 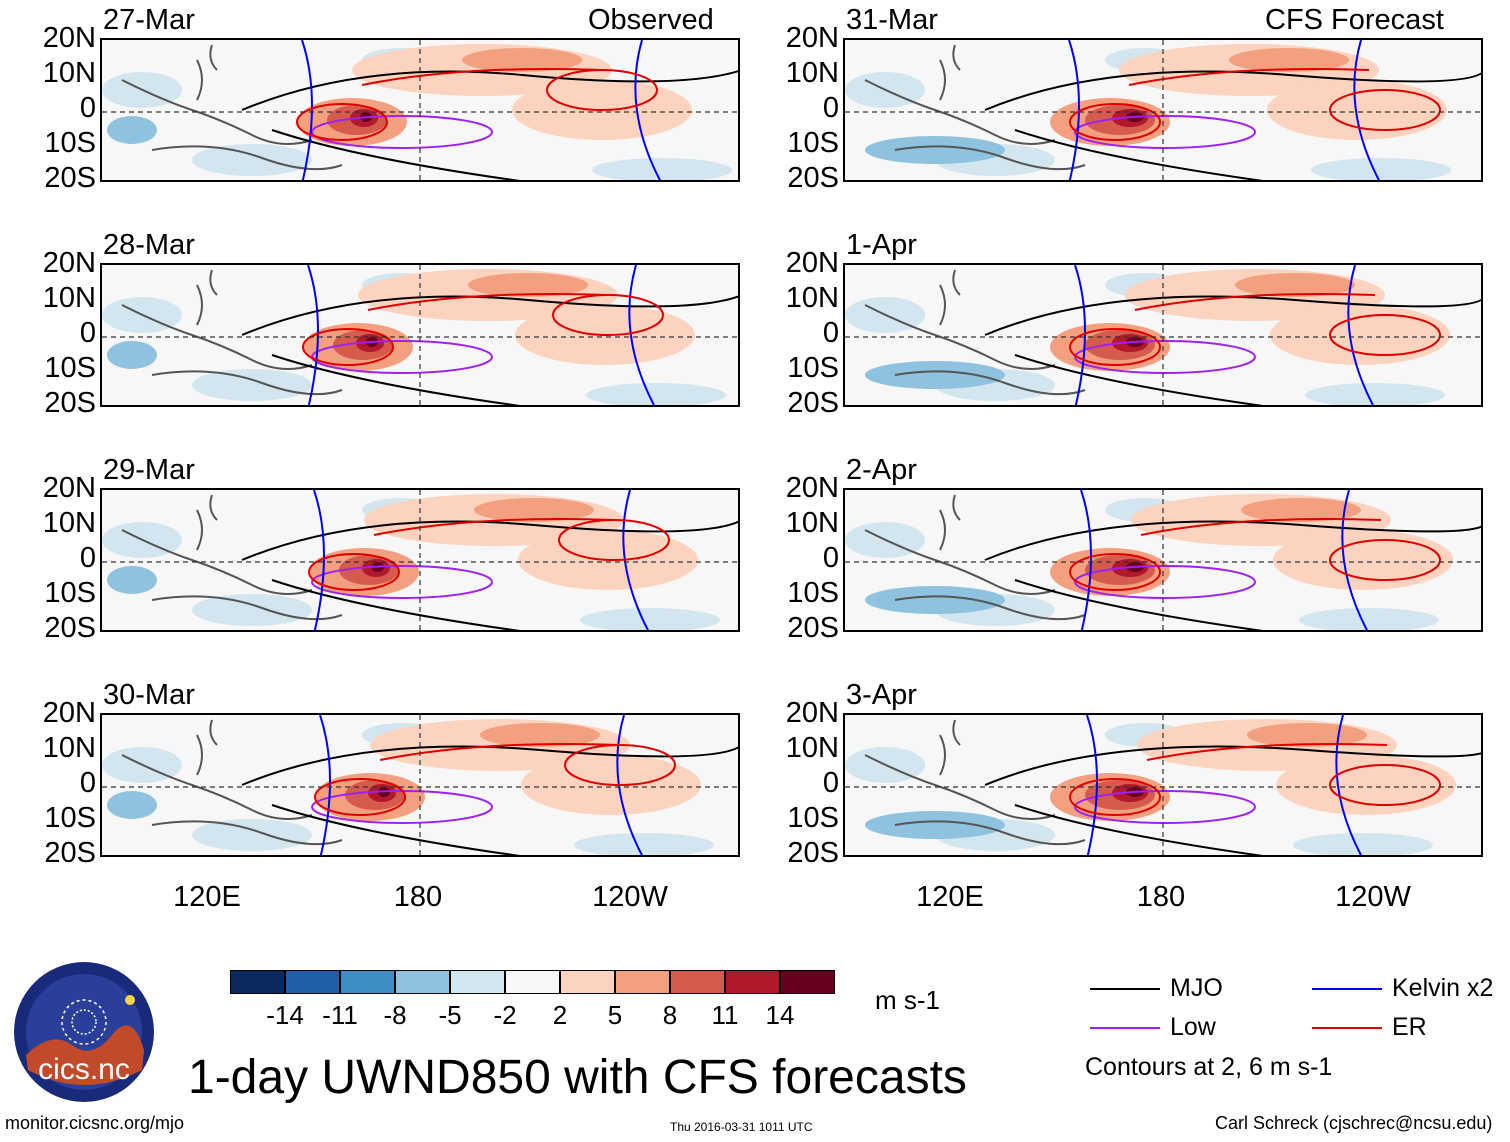 What do you see at coordinates (95, 1123) in the screenshot?
I see `footer-url: monitor.cicsnc.org/mjo` at bounding box center [95, 1123].